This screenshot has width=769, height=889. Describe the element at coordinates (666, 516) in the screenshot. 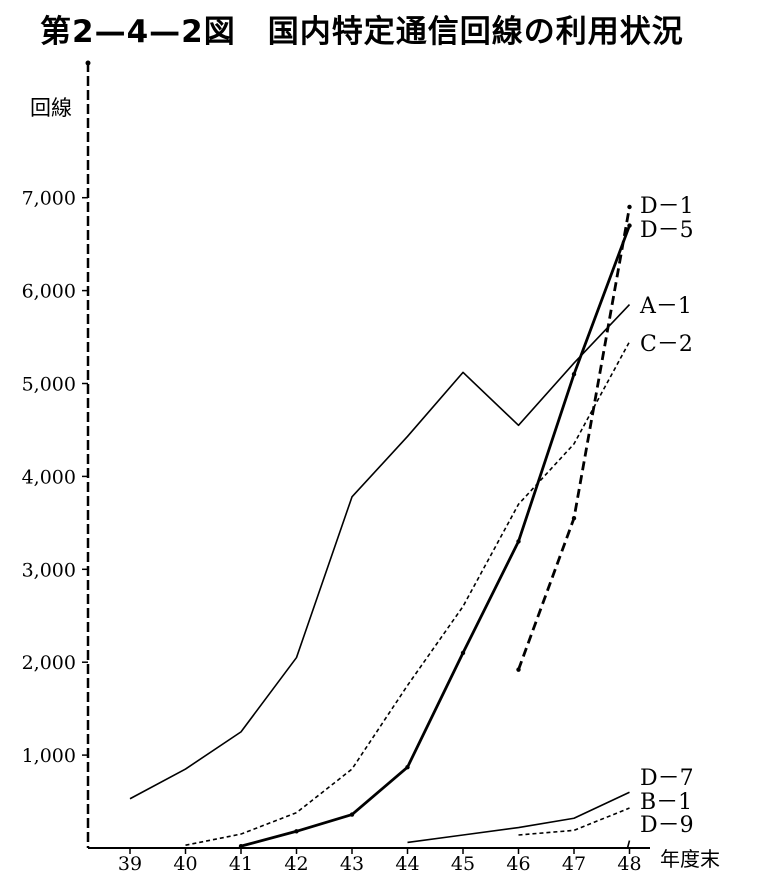

I see `series-labels: A－1 C－2 D－1D－5 D－7B－1D－9` at that location.